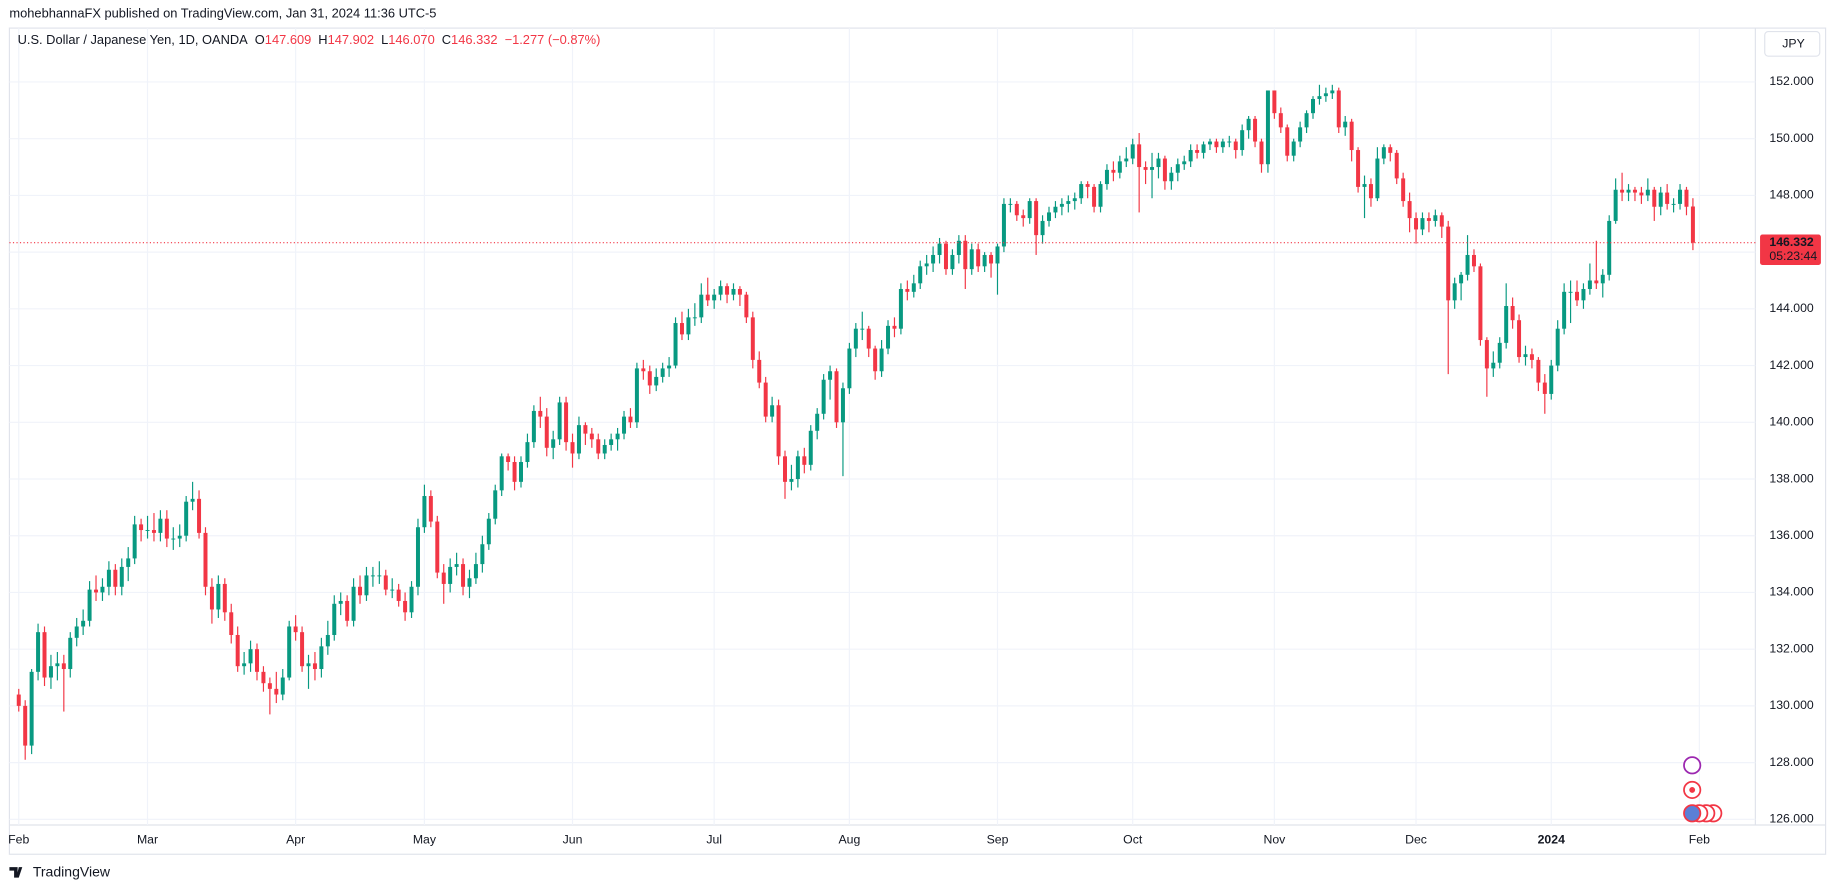  Describe the element at coordinates (60, 872) in the screenshot. I see `logo: TradingView` at that location.